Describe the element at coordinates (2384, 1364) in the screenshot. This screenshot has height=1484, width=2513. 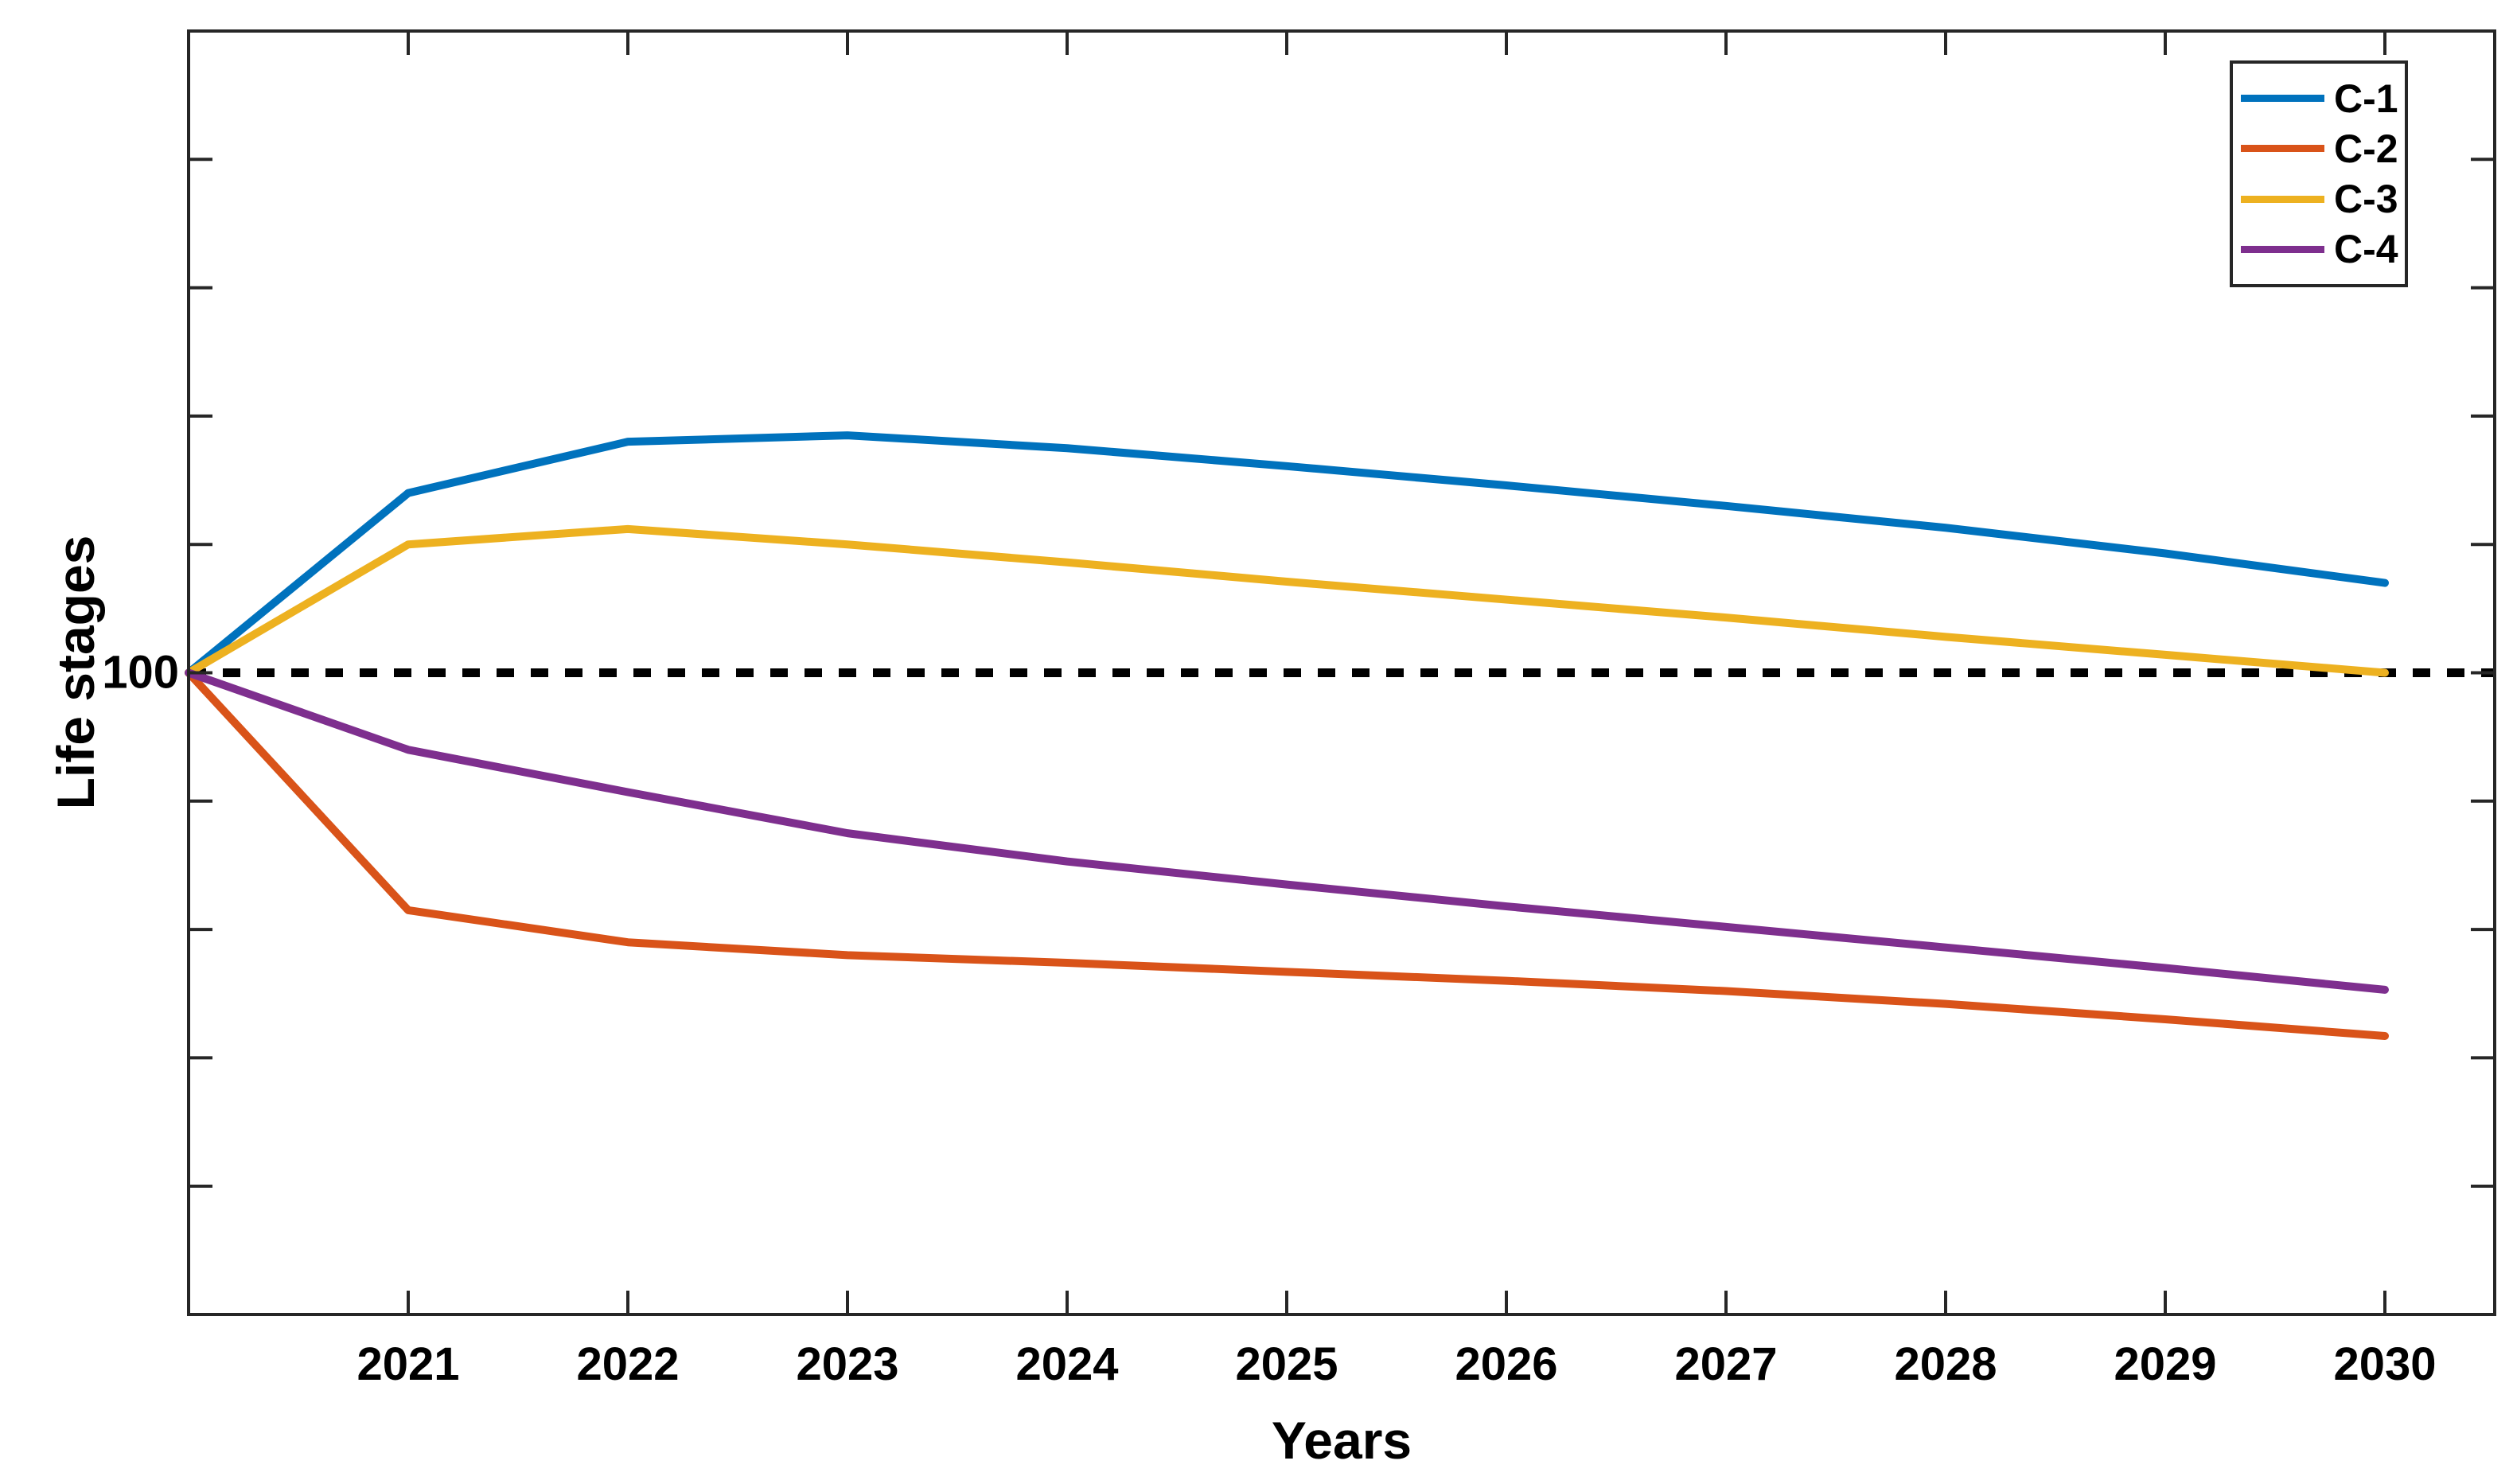
I see `x-tick-label: 2030` at that location.